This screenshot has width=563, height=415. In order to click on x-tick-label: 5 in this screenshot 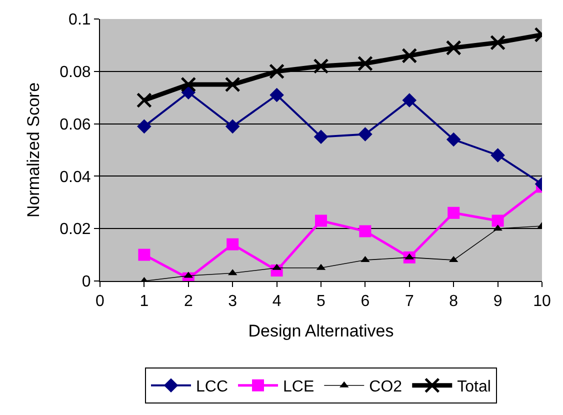, I will do `click(321, 301)`.